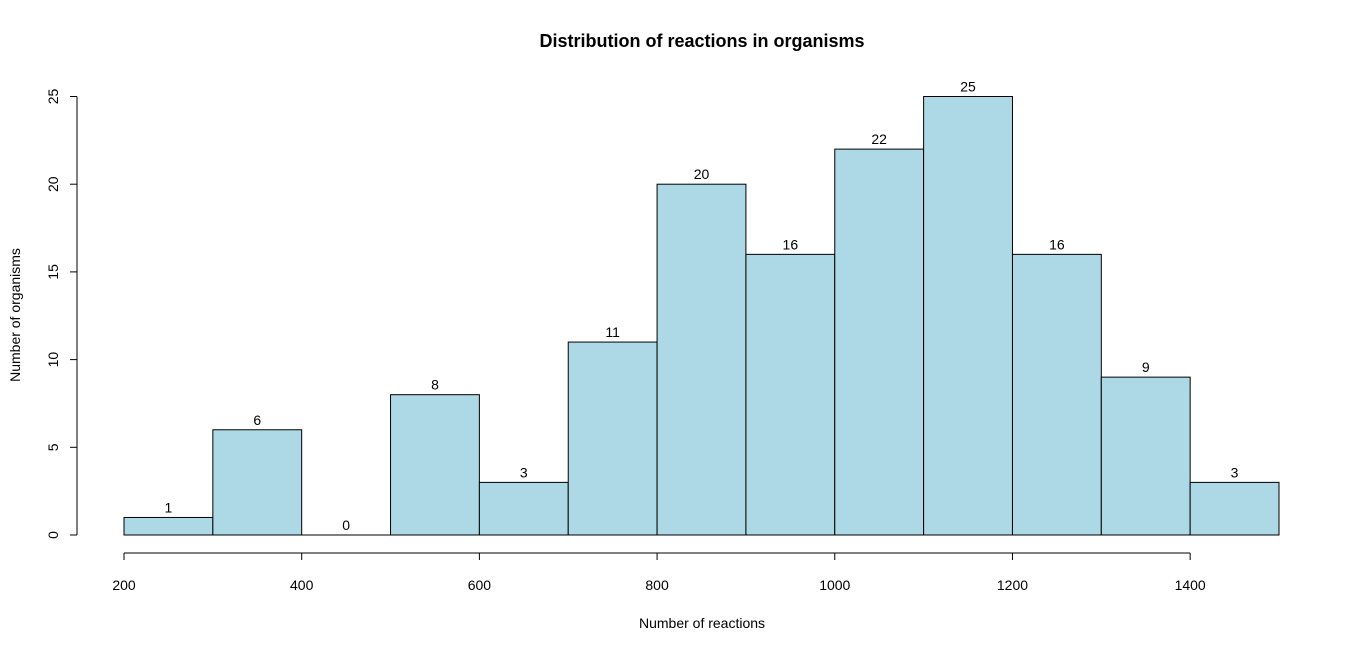 This screenshot has width=1366, height=651. I want to click on chart-title: Distribution of reactions in organisms, so click(701, 41).